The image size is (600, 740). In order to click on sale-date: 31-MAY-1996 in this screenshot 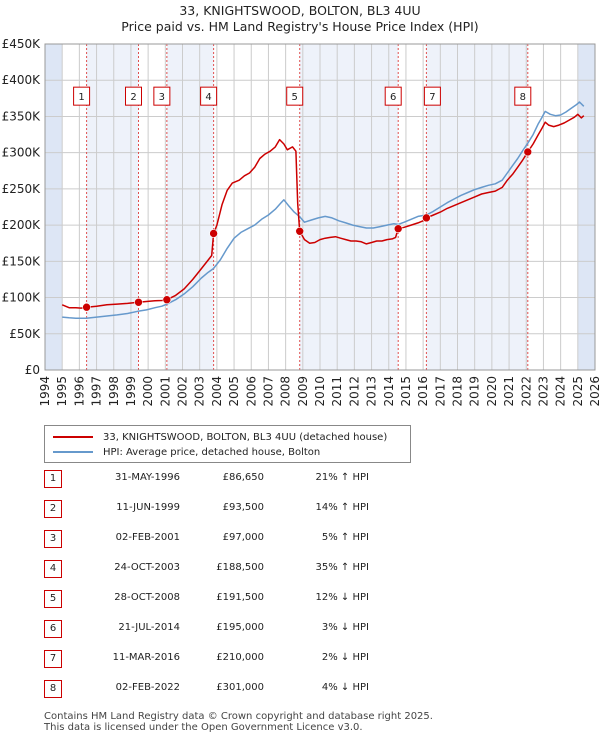, I will do `click(147, 477)`.